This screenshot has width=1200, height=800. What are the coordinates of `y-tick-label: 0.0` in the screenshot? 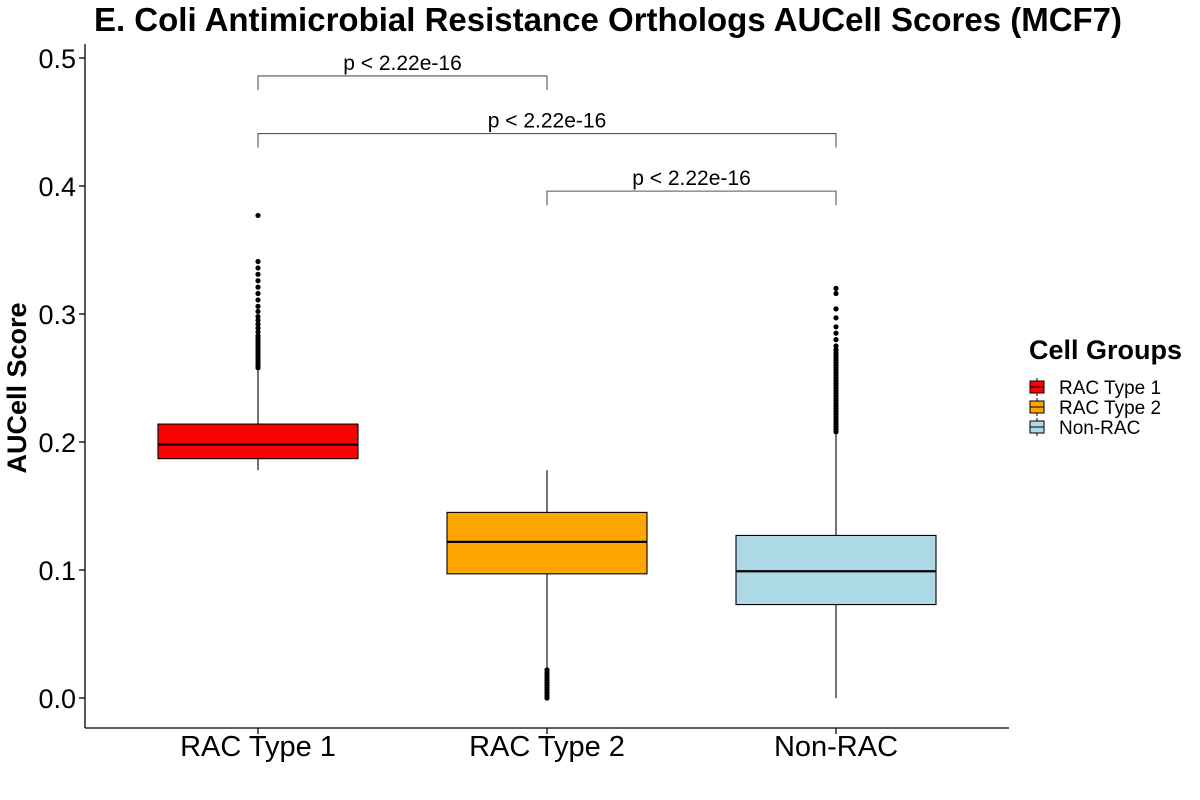 It's located at (57, 699).